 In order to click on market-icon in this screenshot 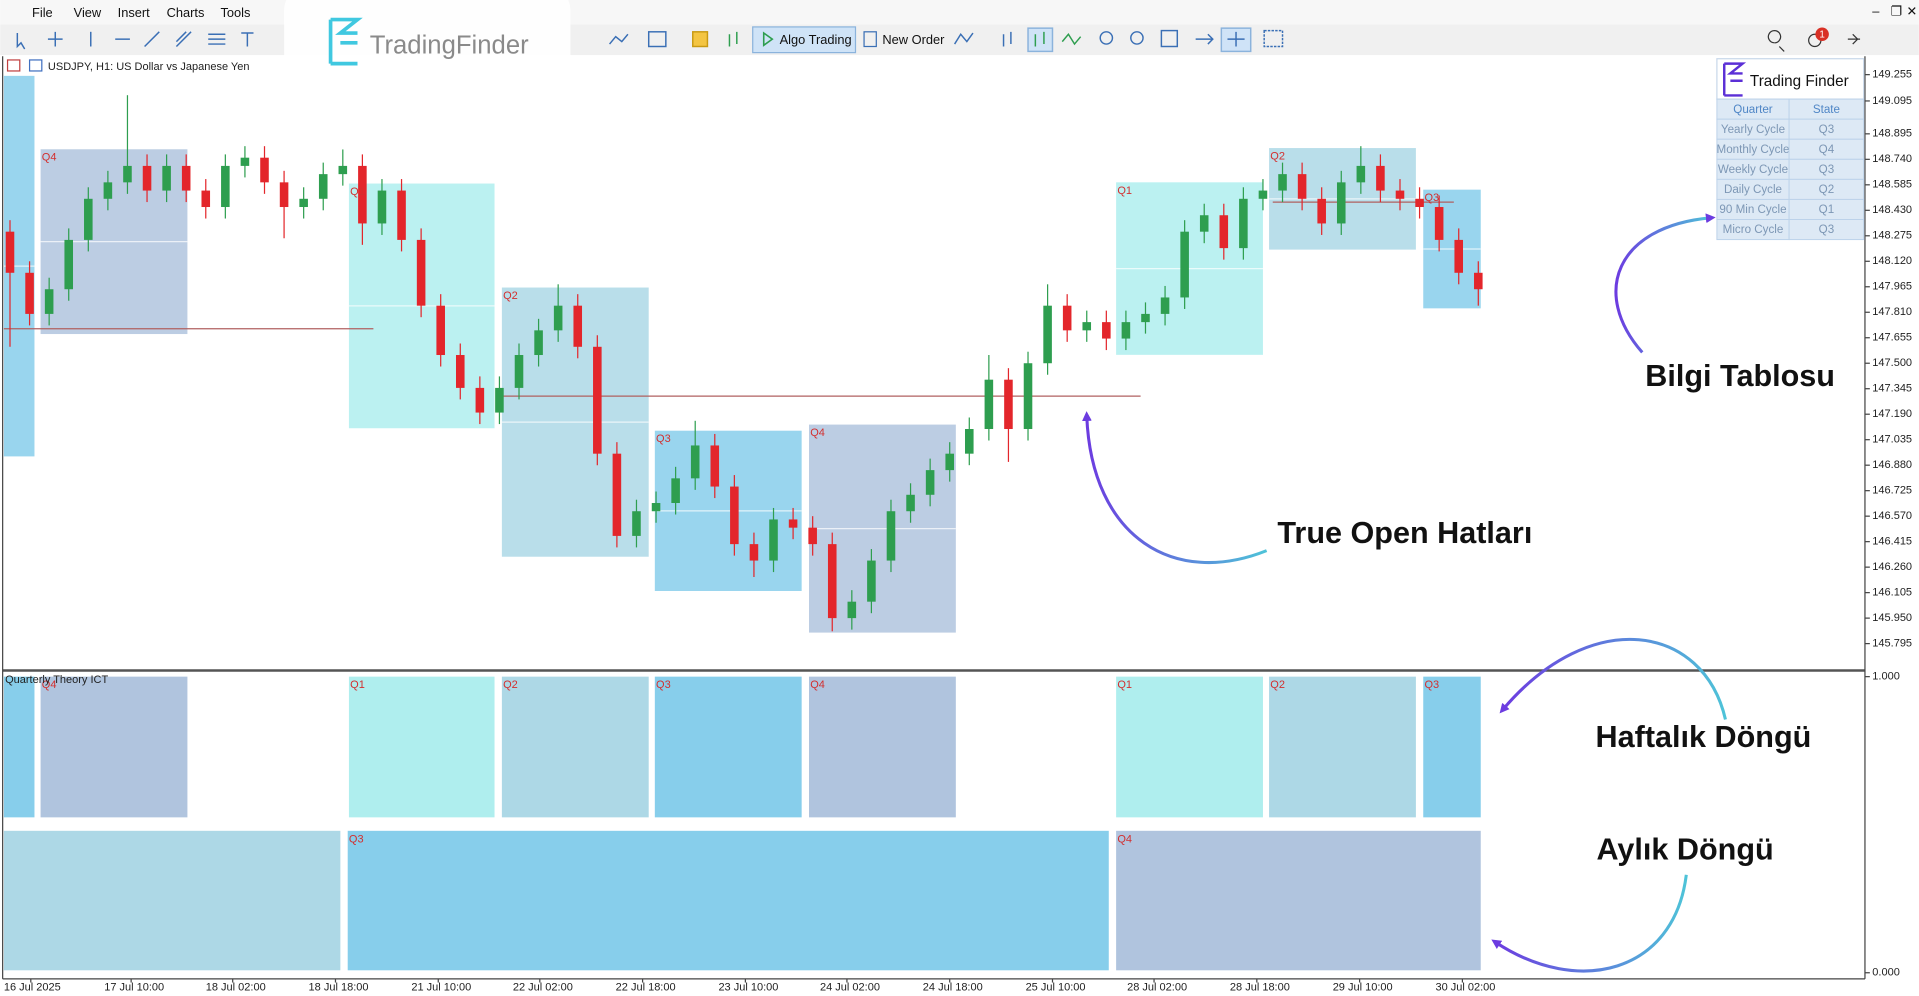, I will do `click(700, 39)`.